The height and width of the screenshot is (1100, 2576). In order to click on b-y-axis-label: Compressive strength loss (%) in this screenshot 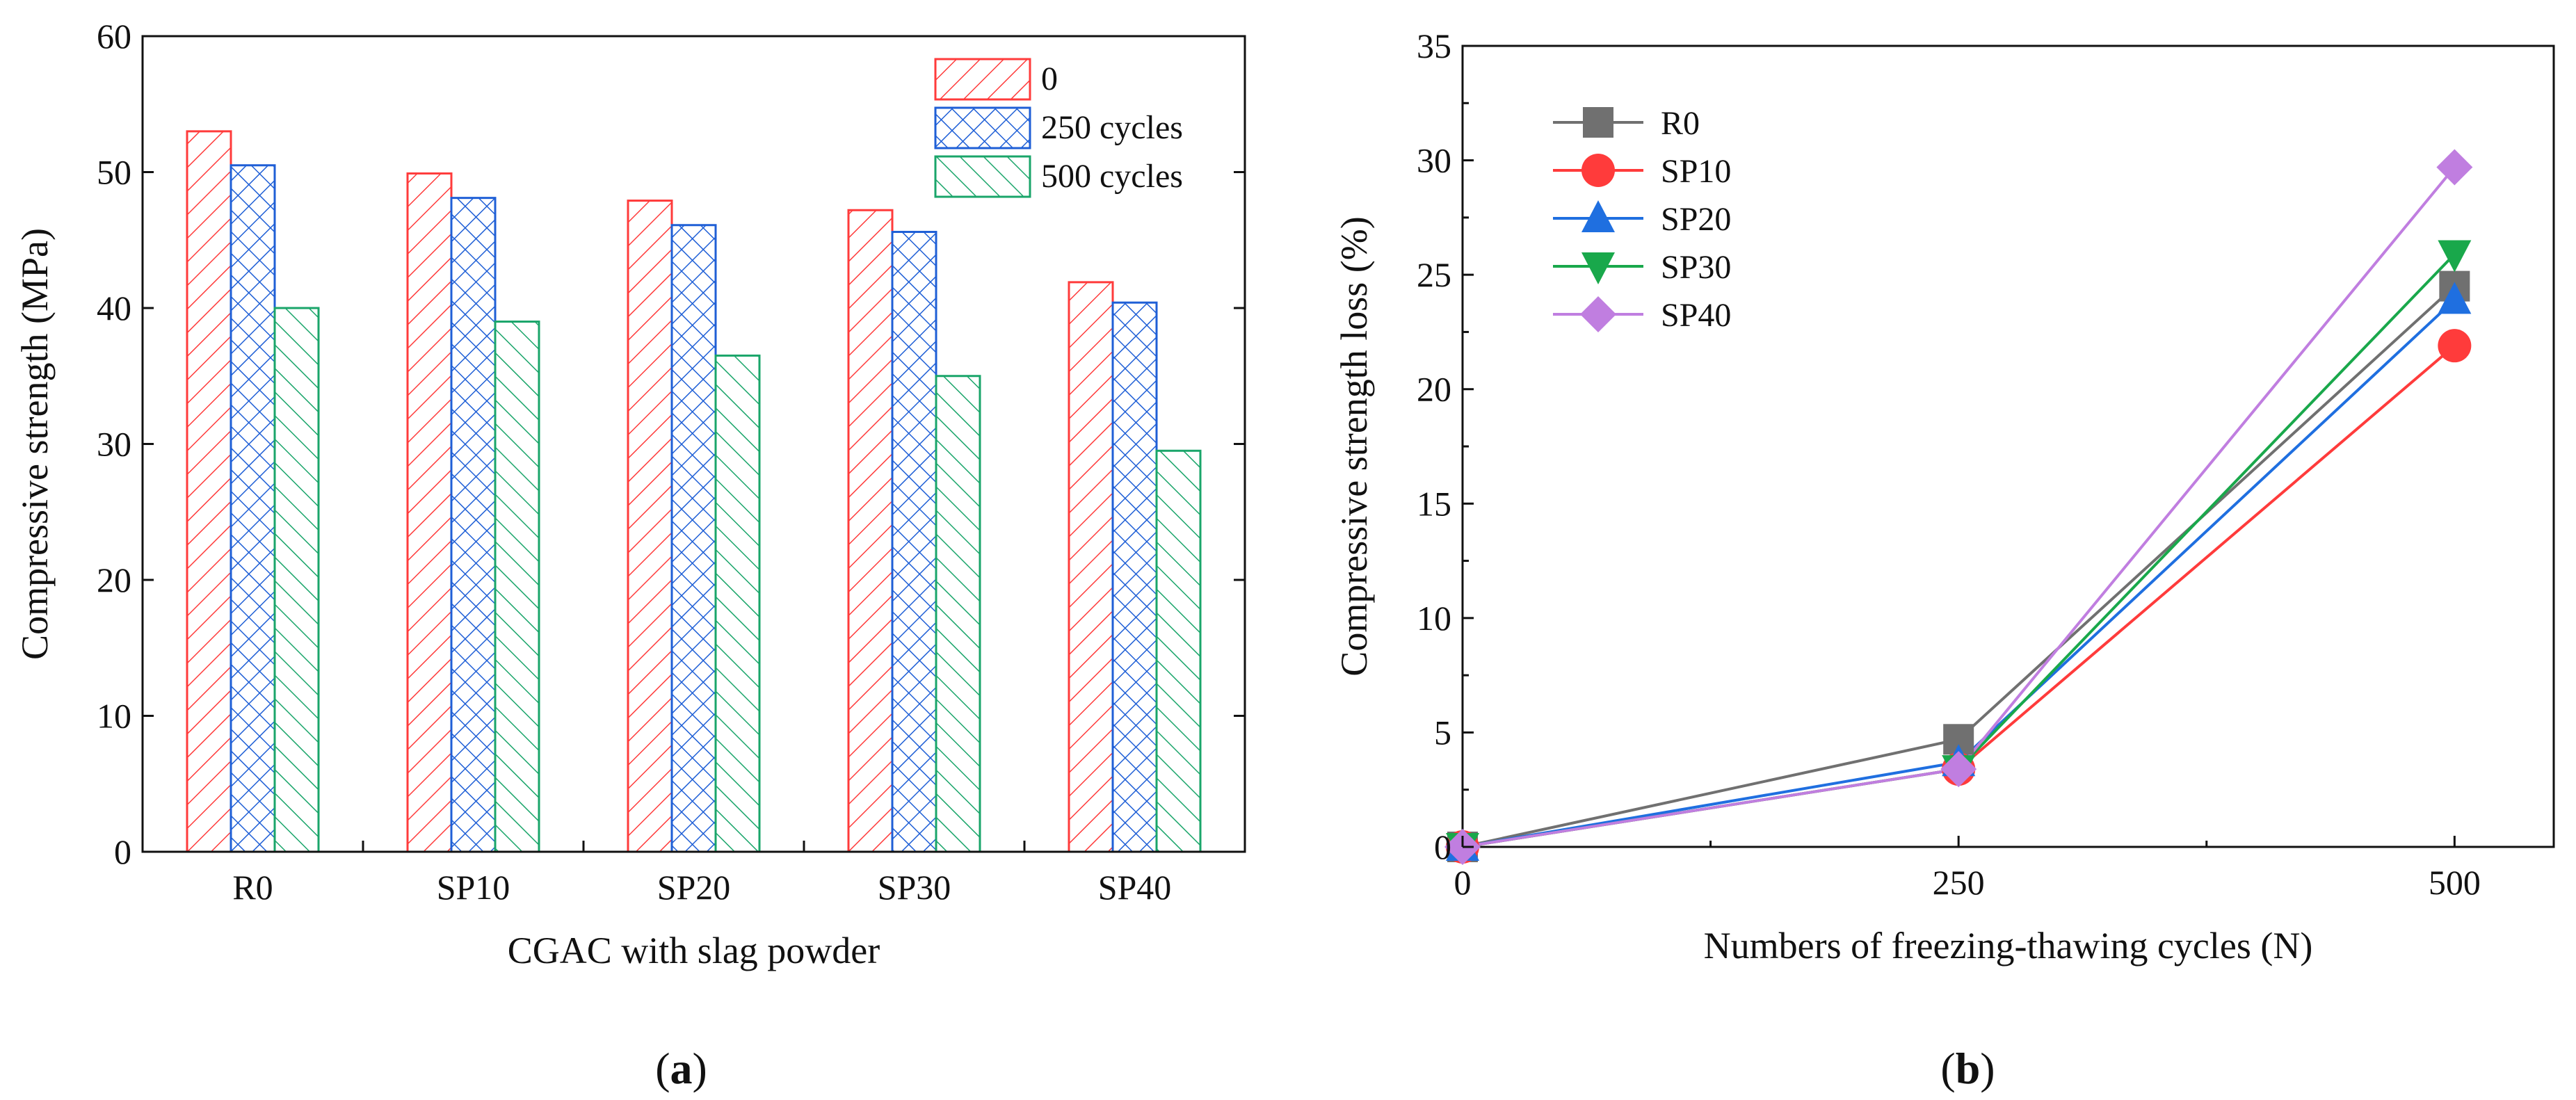, I will do `click(1354, 446)`.